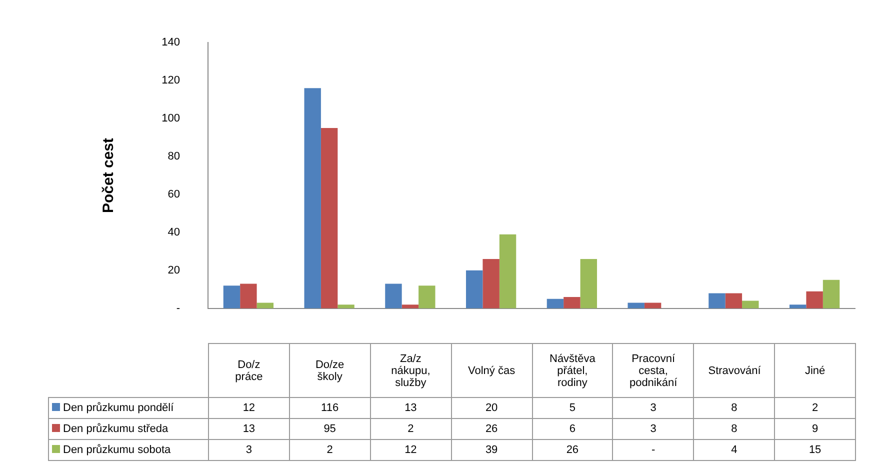  Describe the element at coordinates (128, 450) in the screenshot. I see `legend-label: Den průzkumu sobota` at that location.